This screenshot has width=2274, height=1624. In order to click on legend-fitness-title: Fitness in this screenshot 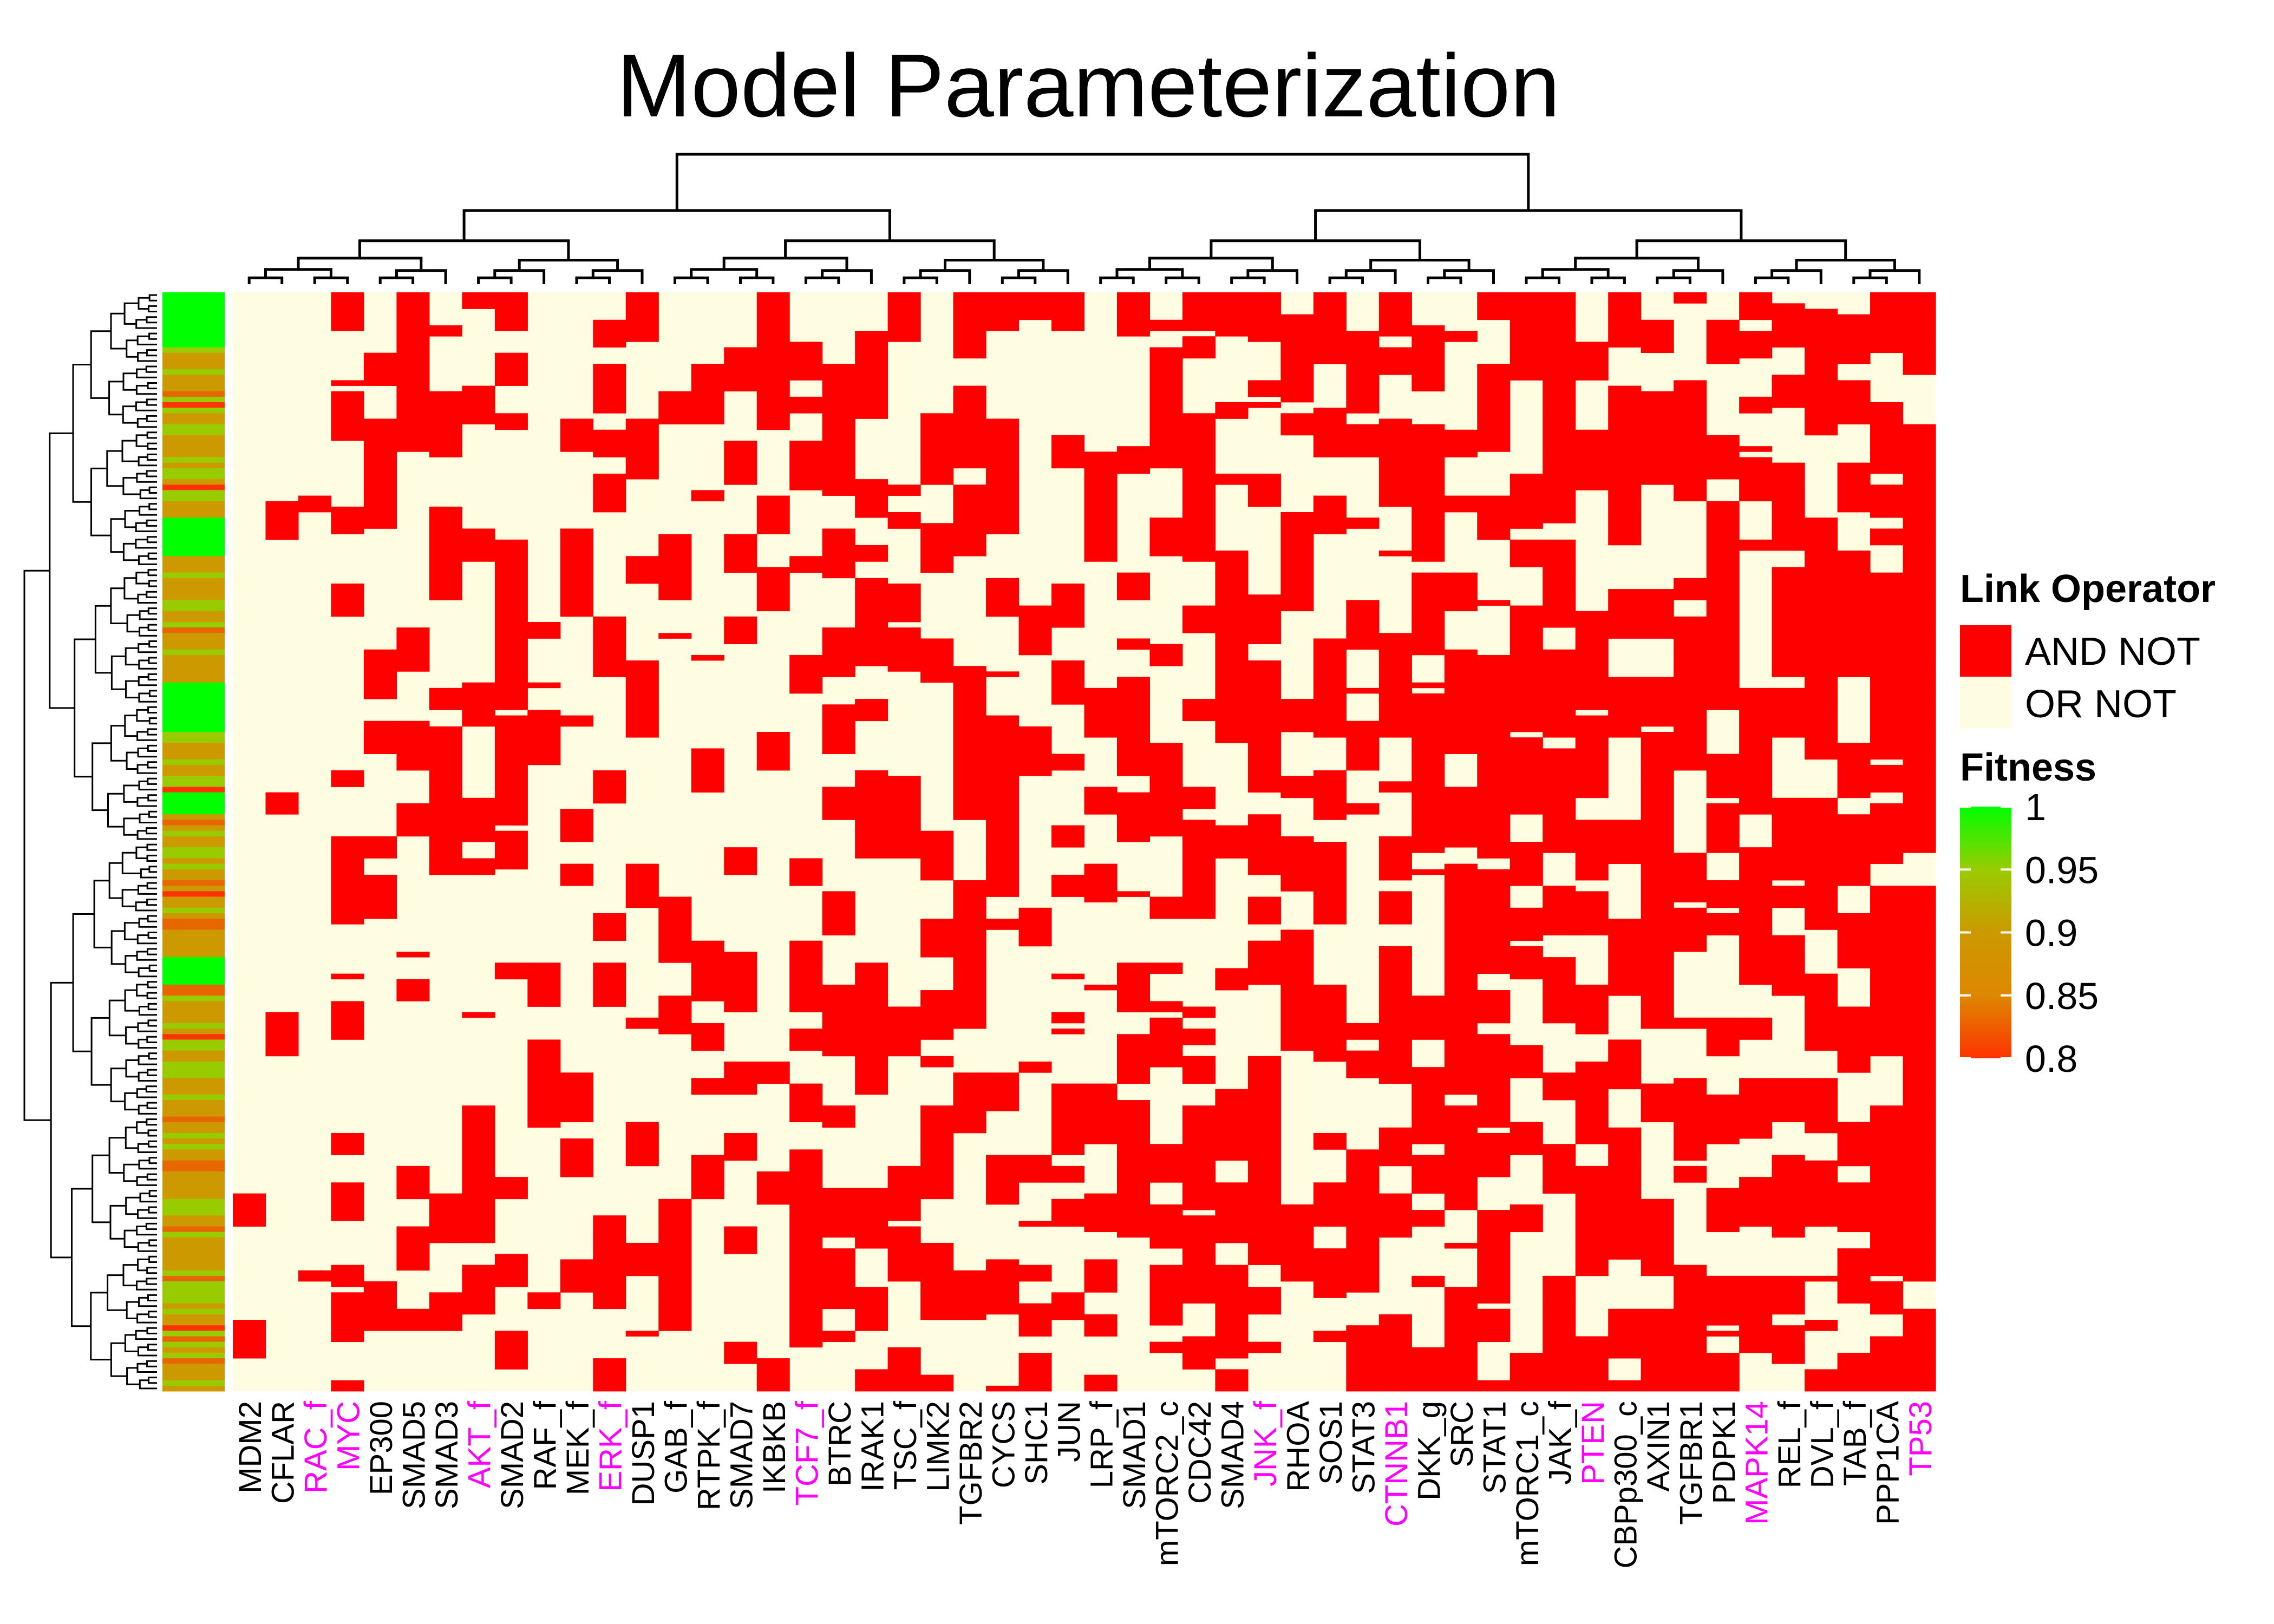, I will do `click(2028, 767)`.